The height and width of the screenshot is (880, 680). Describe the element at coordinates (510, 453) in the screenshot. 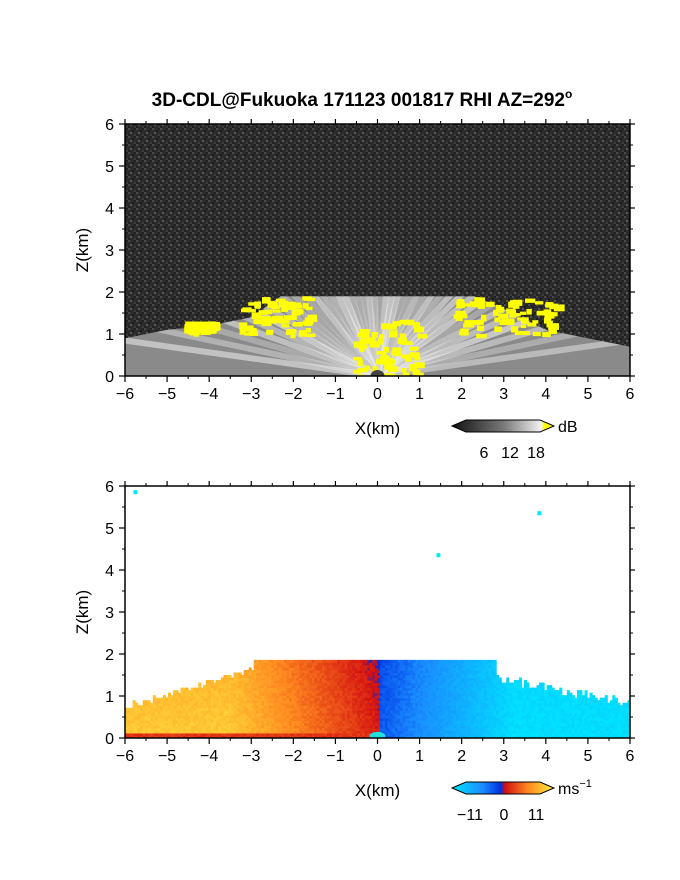

I see `colorbar-tick: 12` at that location.